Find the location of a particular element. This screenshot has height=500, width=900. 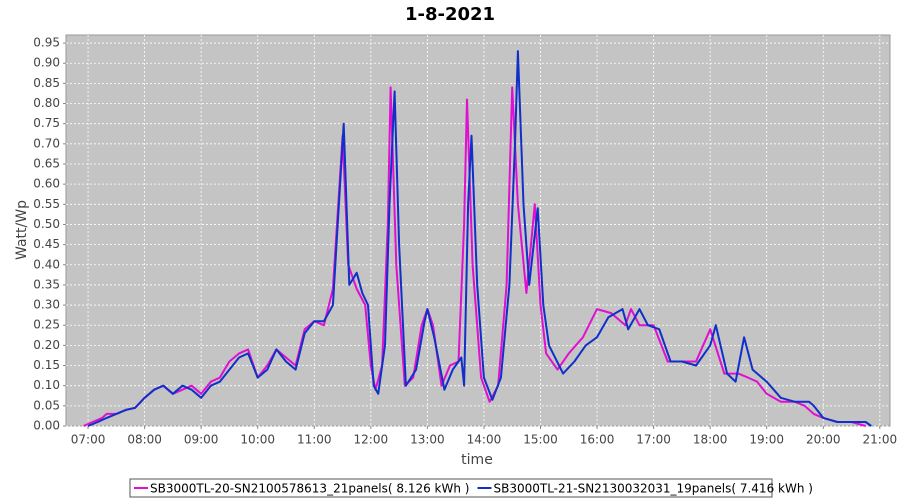

x-tick-label: 14:00 is located at coordinates (484, 440).